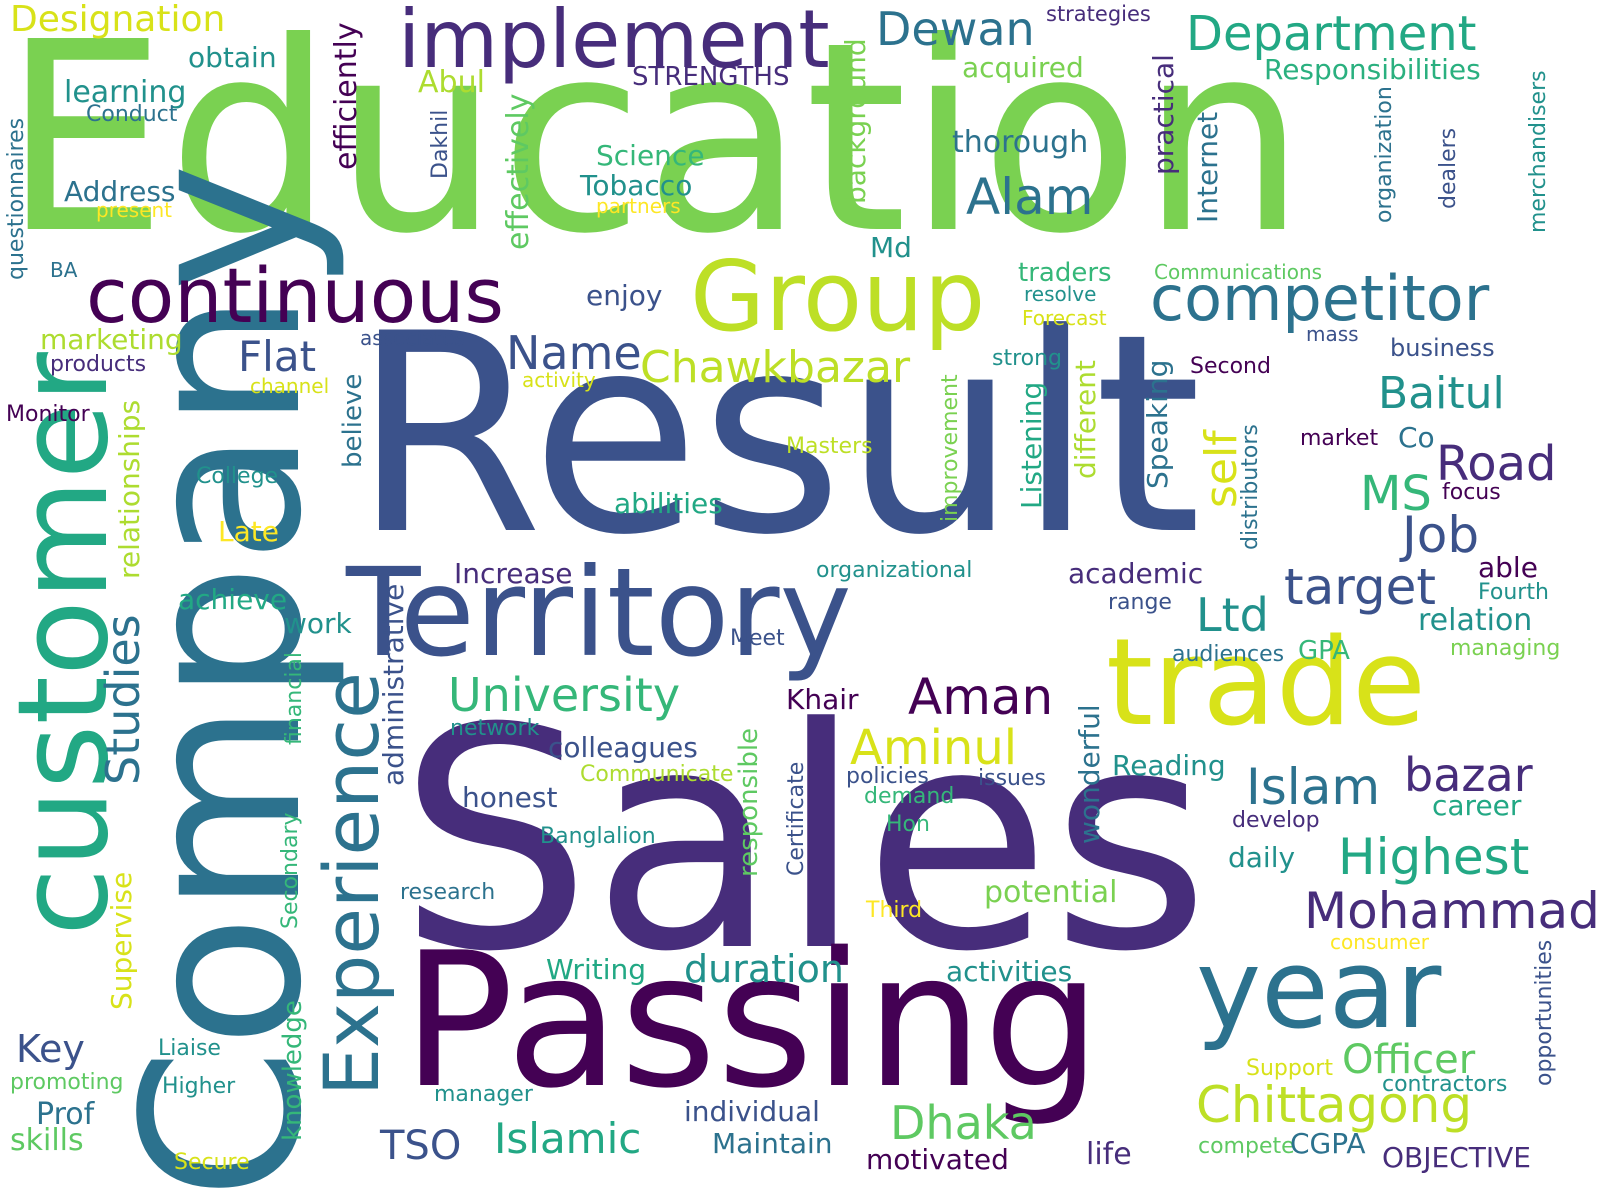 This screenshot has width=1600, height=1200. What do you see at coordinates (448, 892) in the screenshot?
I see `word-research: research` at bounding box center [448, 892].